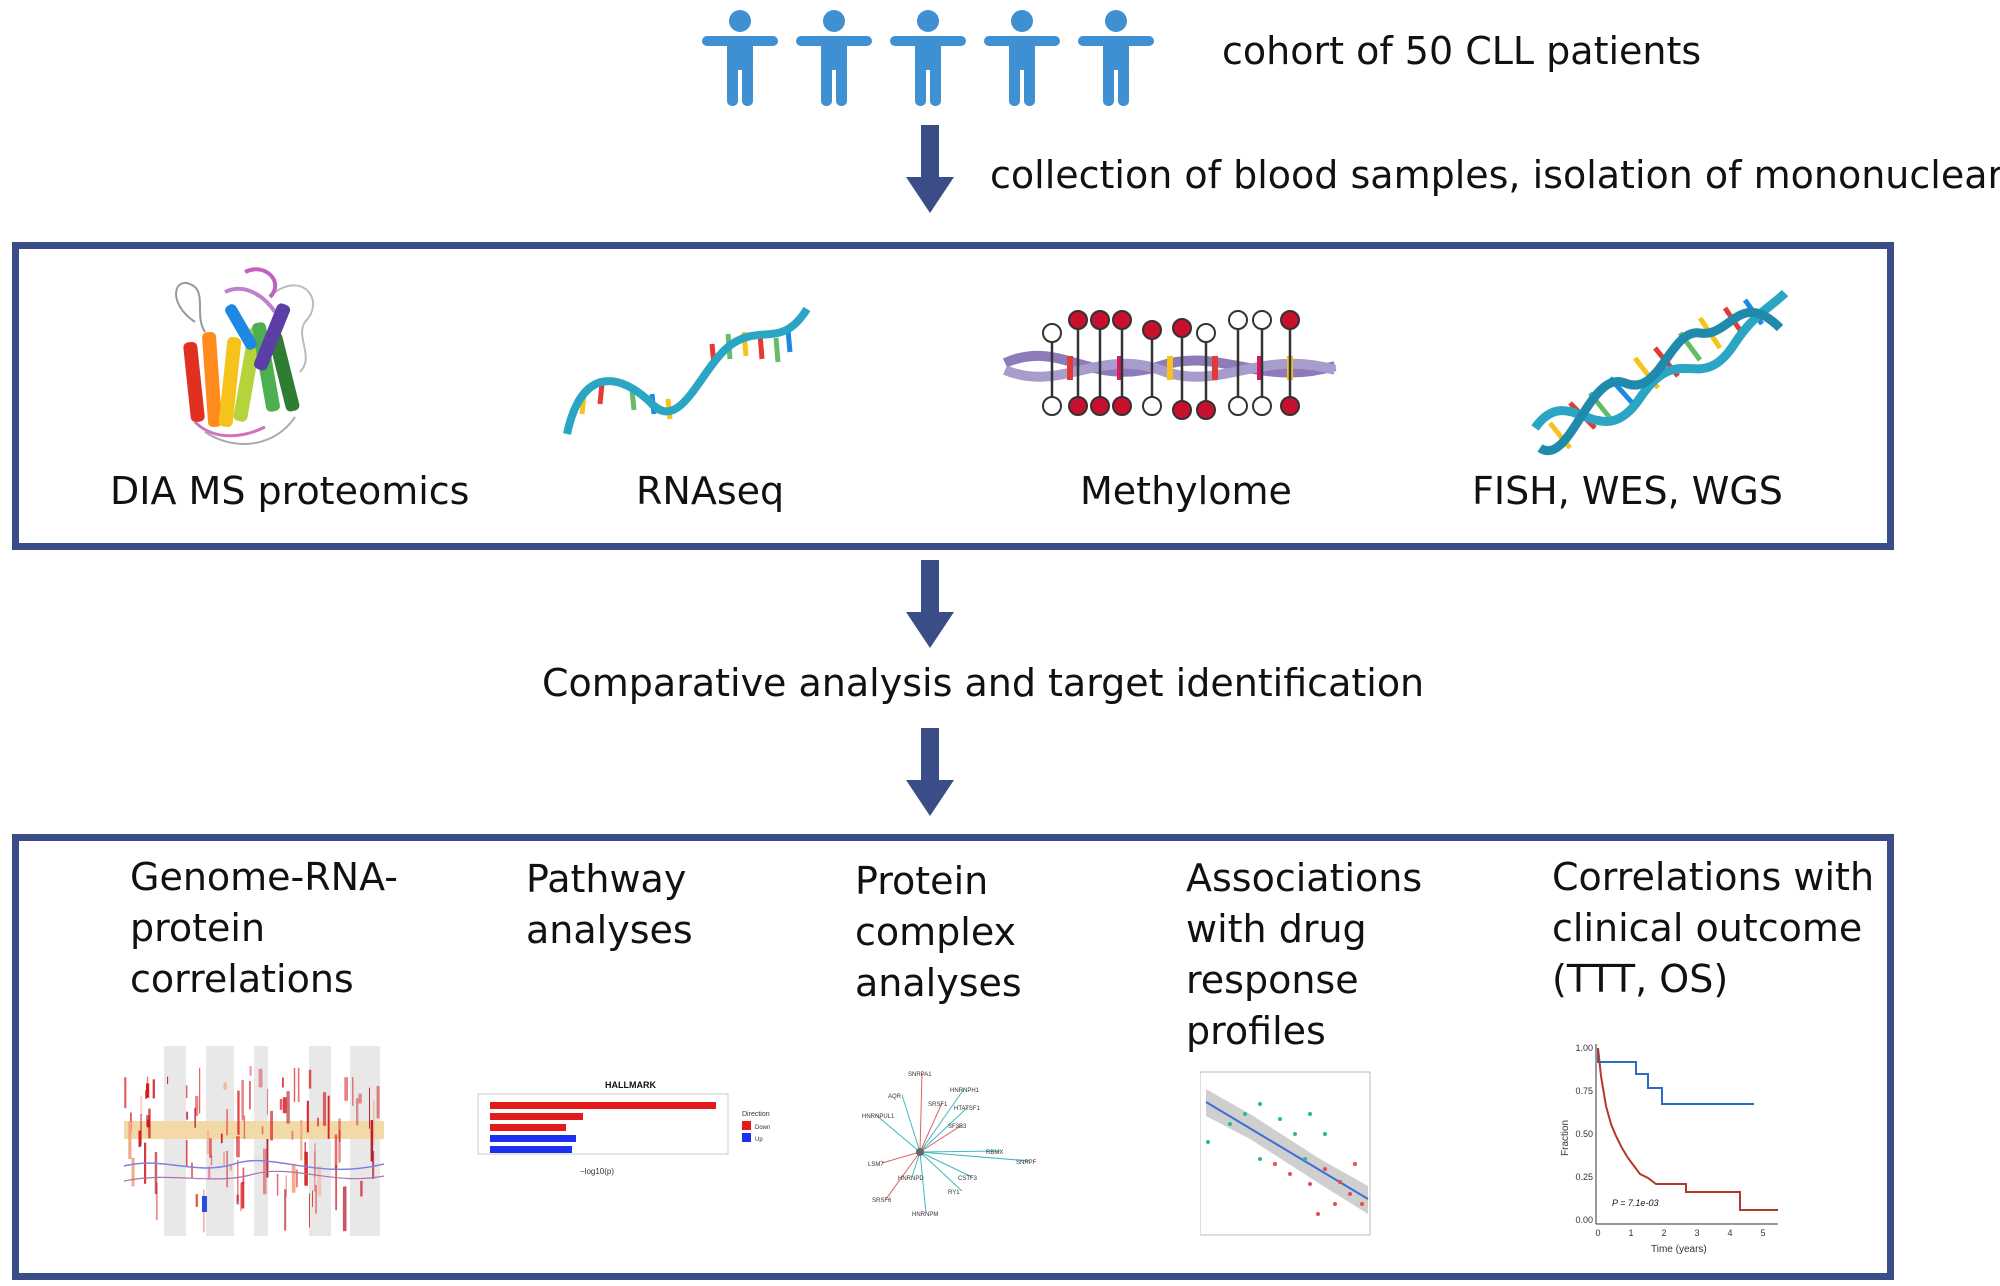 The image size is (2000, 1286). Describe the element at coordinates (762, 1128) in the screenshot. I see `pathway-thumb-legend-down: Down` at that location.